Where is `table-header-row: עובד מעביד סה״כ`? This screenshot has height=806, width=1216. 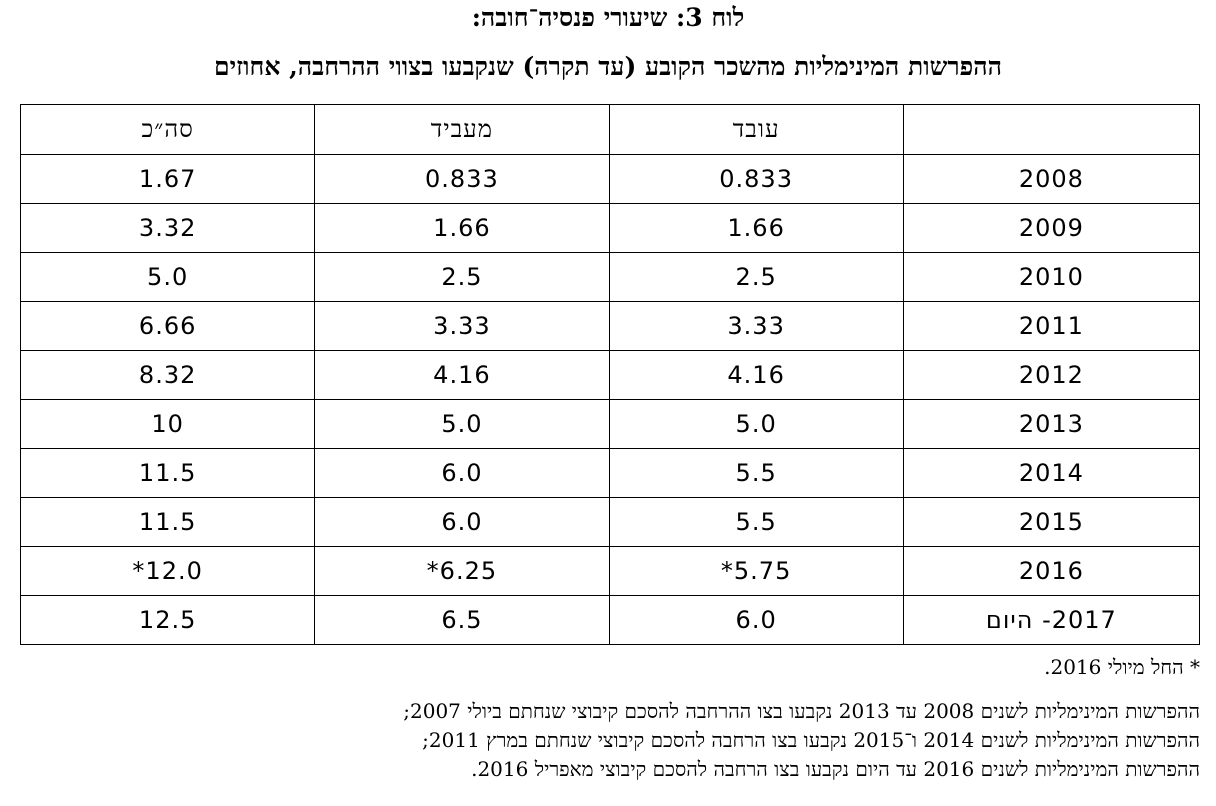
table-header-row: עובד מעביד סה״כ is located at coordinates (610, 129).